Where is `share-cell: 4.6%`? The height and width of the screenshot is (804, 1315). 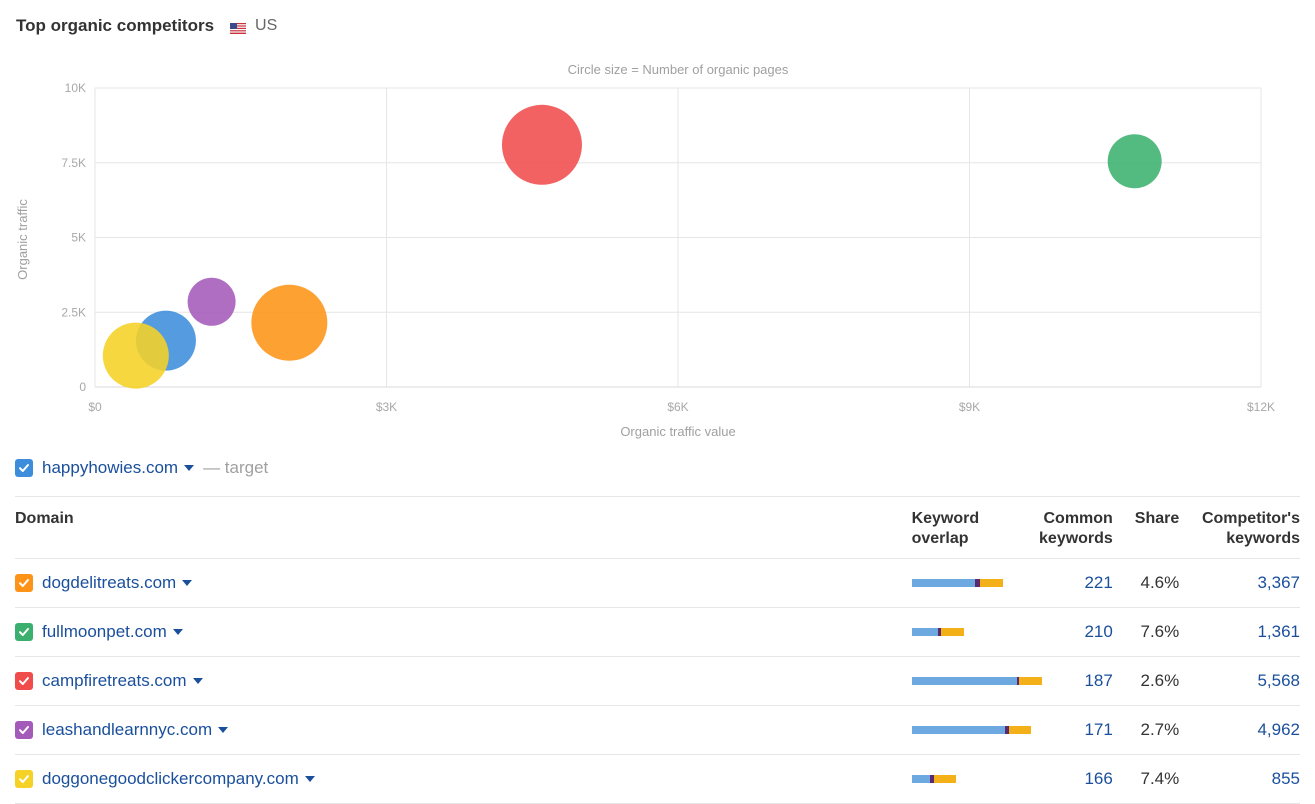 share-cell: 4.6% is located at coordinates (1146, 583).